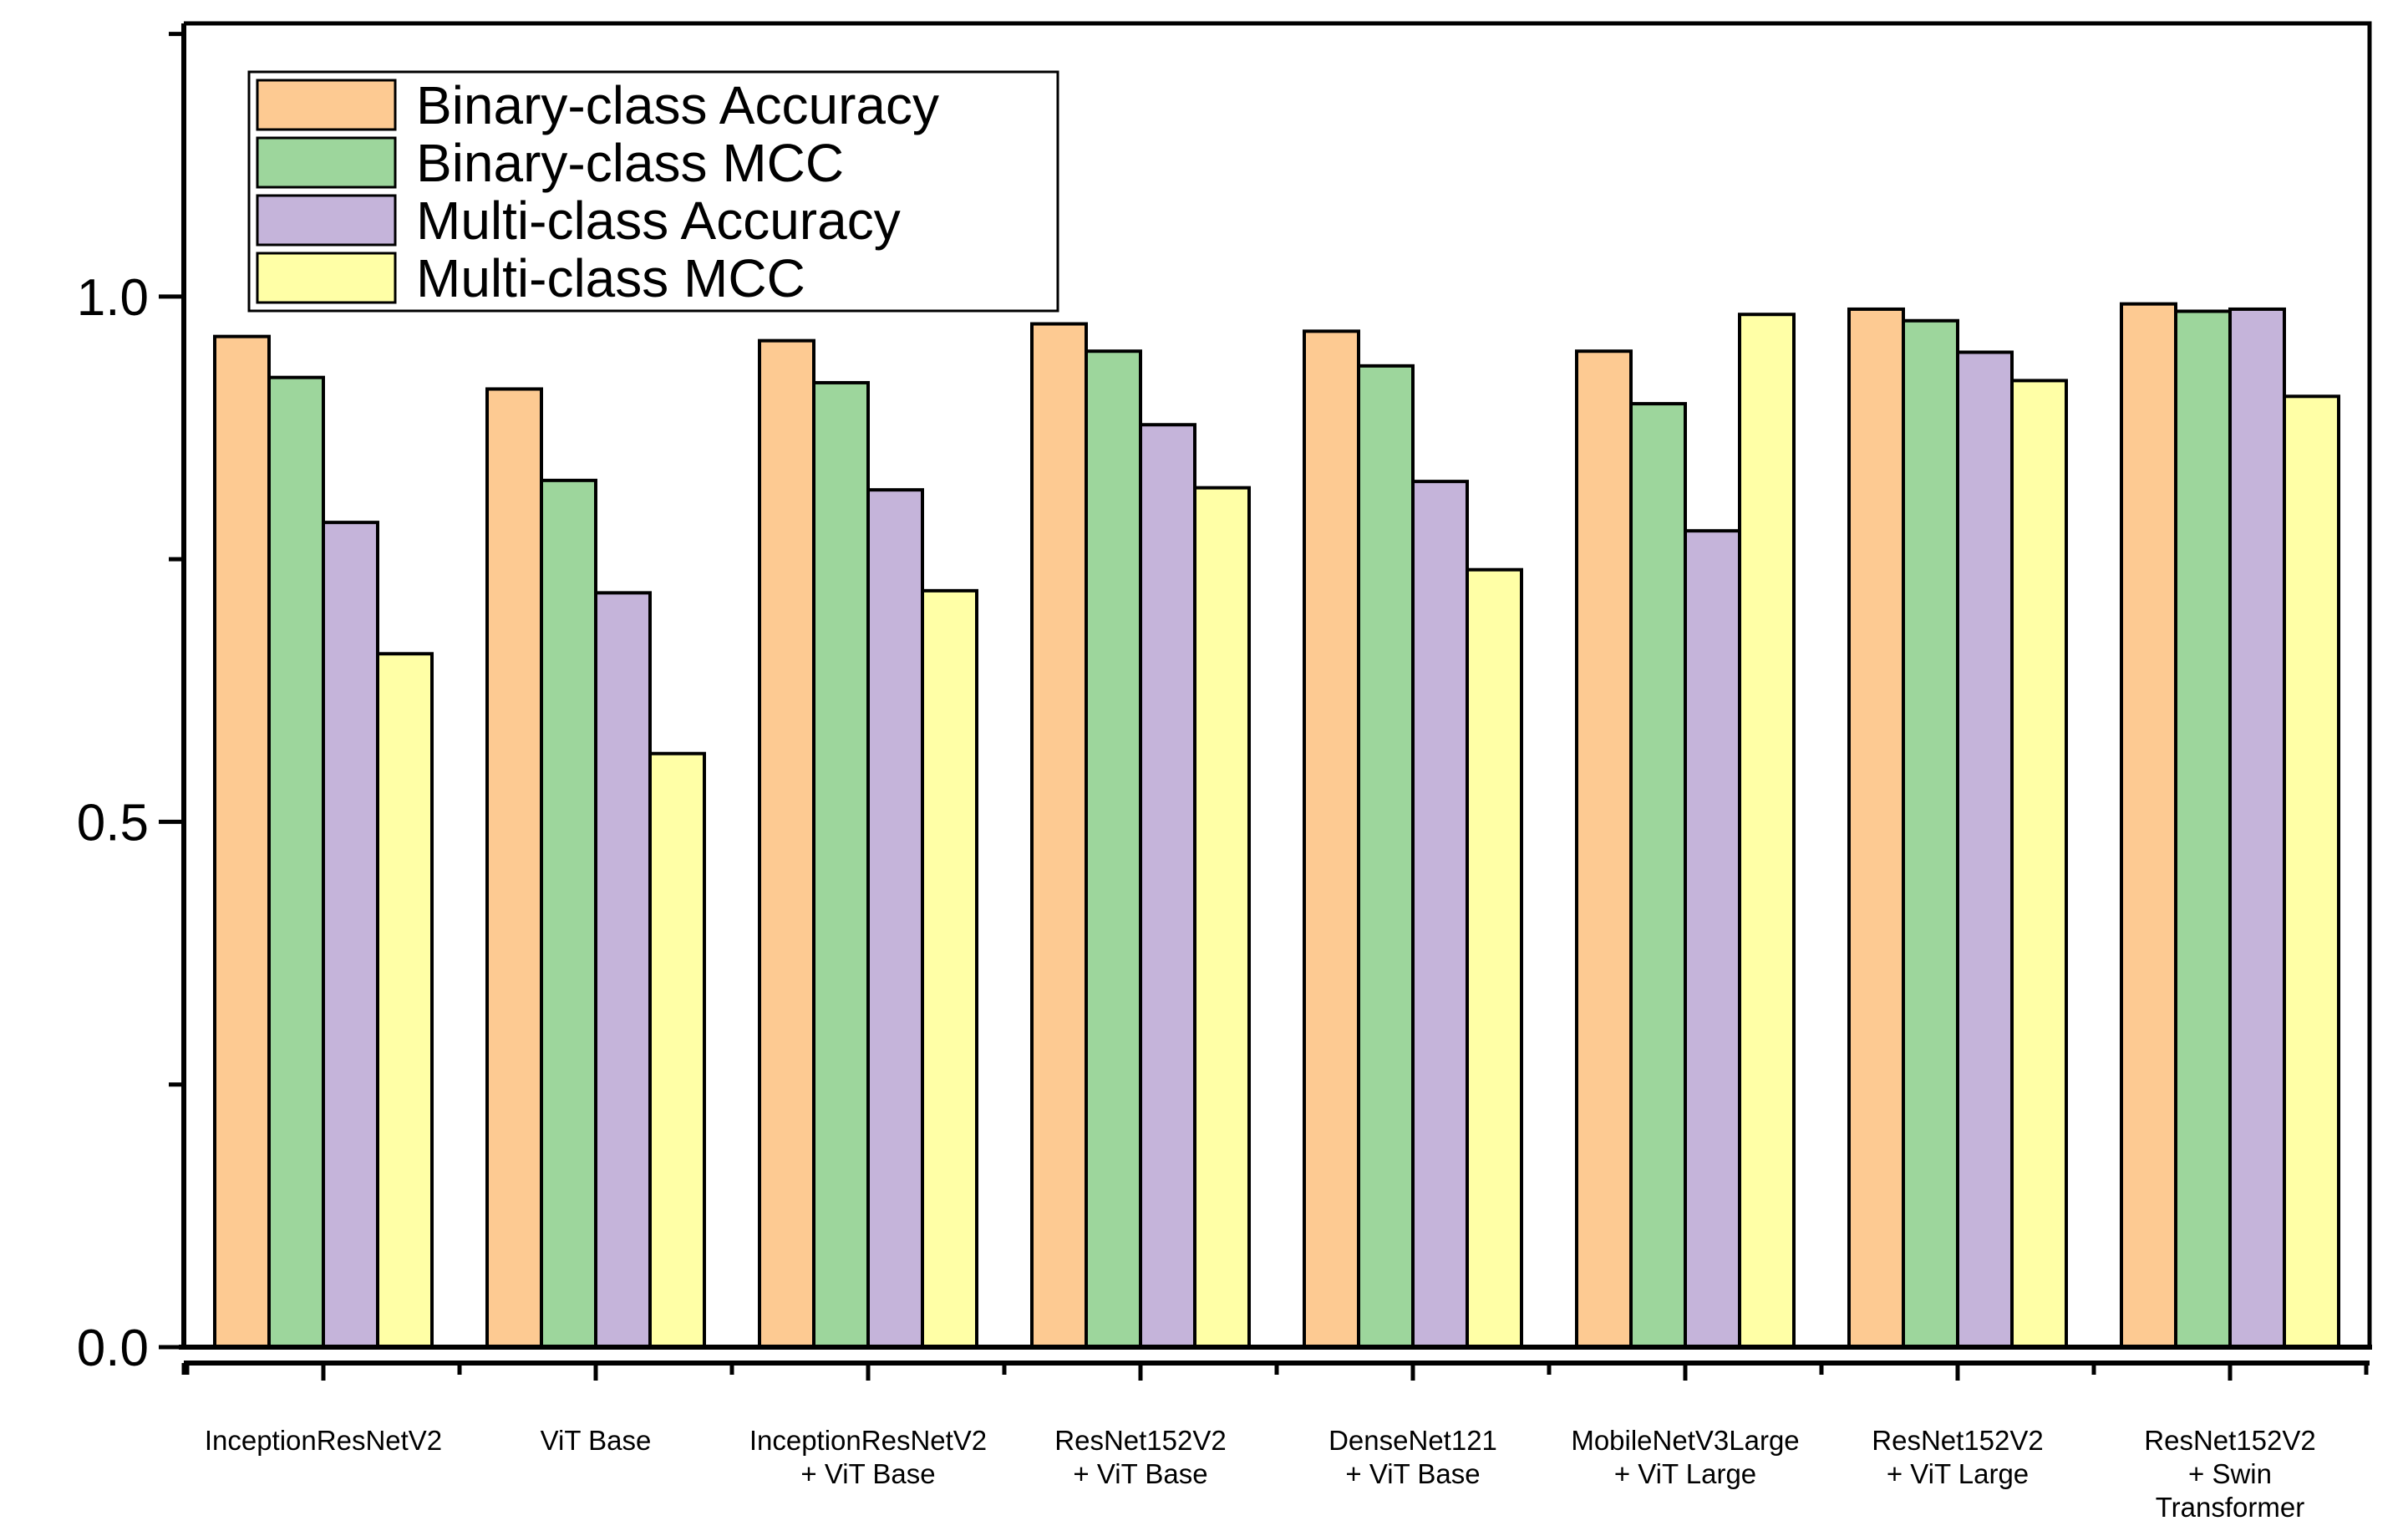 The width and height of the screenshot is (2408, 1531). Describe the element at coordinates (113, 823) in the screenshot. I see `y-tick-label: 0.5` at that location.